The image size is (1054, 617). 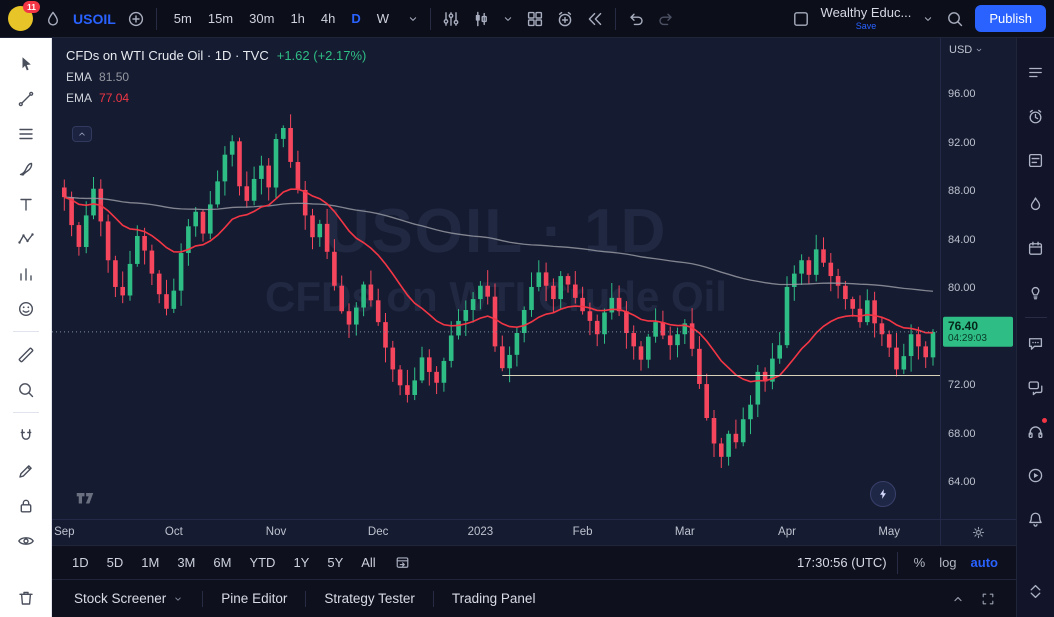 What do you see at coordinates (26, 238) in the screenshot?
I see `pattern-tool` at bounding box center [26, 238].